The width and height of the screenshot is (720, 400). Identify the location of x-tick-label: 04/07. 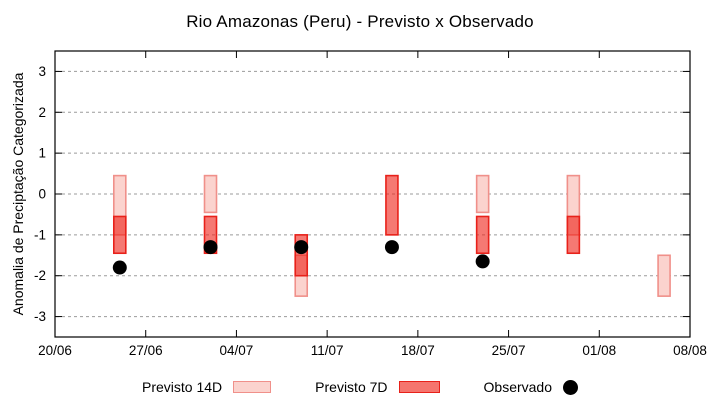
(237, 350).